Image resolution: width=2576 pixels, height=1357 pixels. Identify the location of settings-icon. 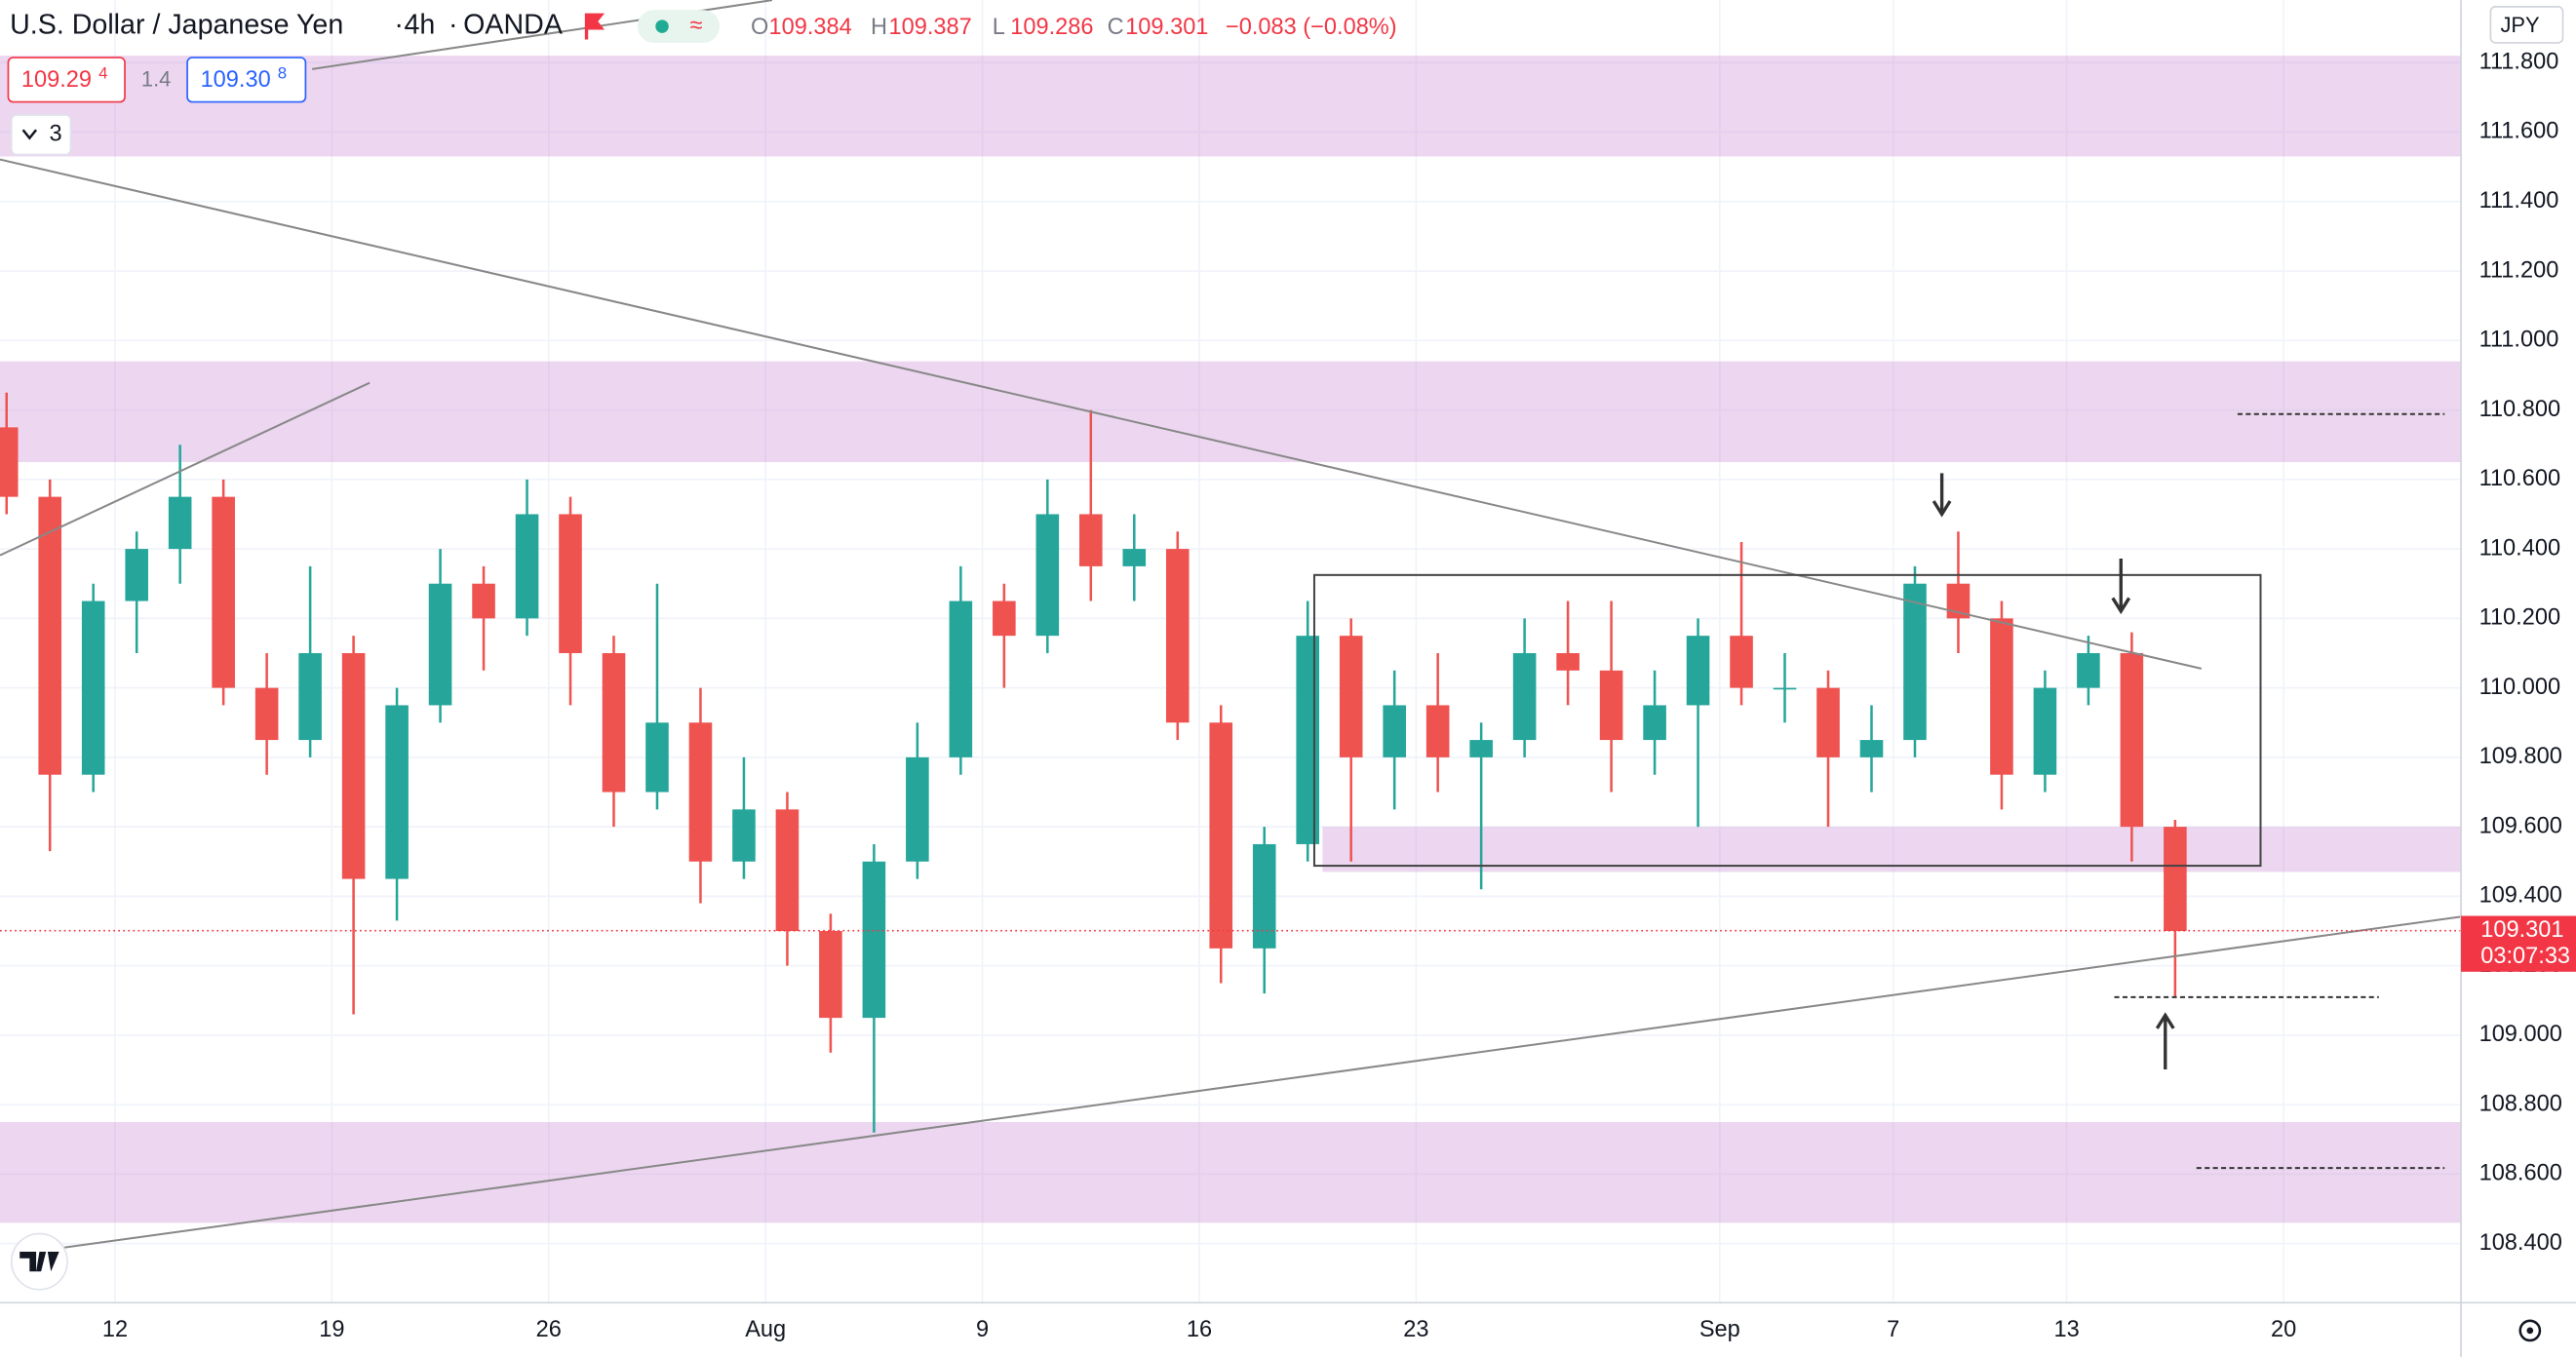
(2530, 1330).